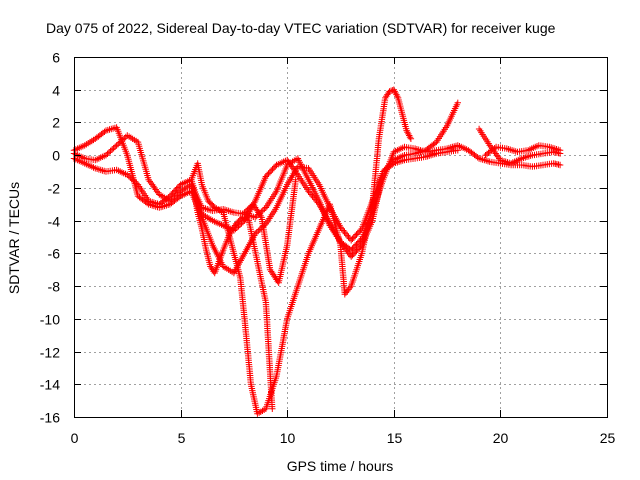 Image resolution: width=640 pixels, height=480 pixels. I want to click on y-tick-label: 6, so click(56, 58).